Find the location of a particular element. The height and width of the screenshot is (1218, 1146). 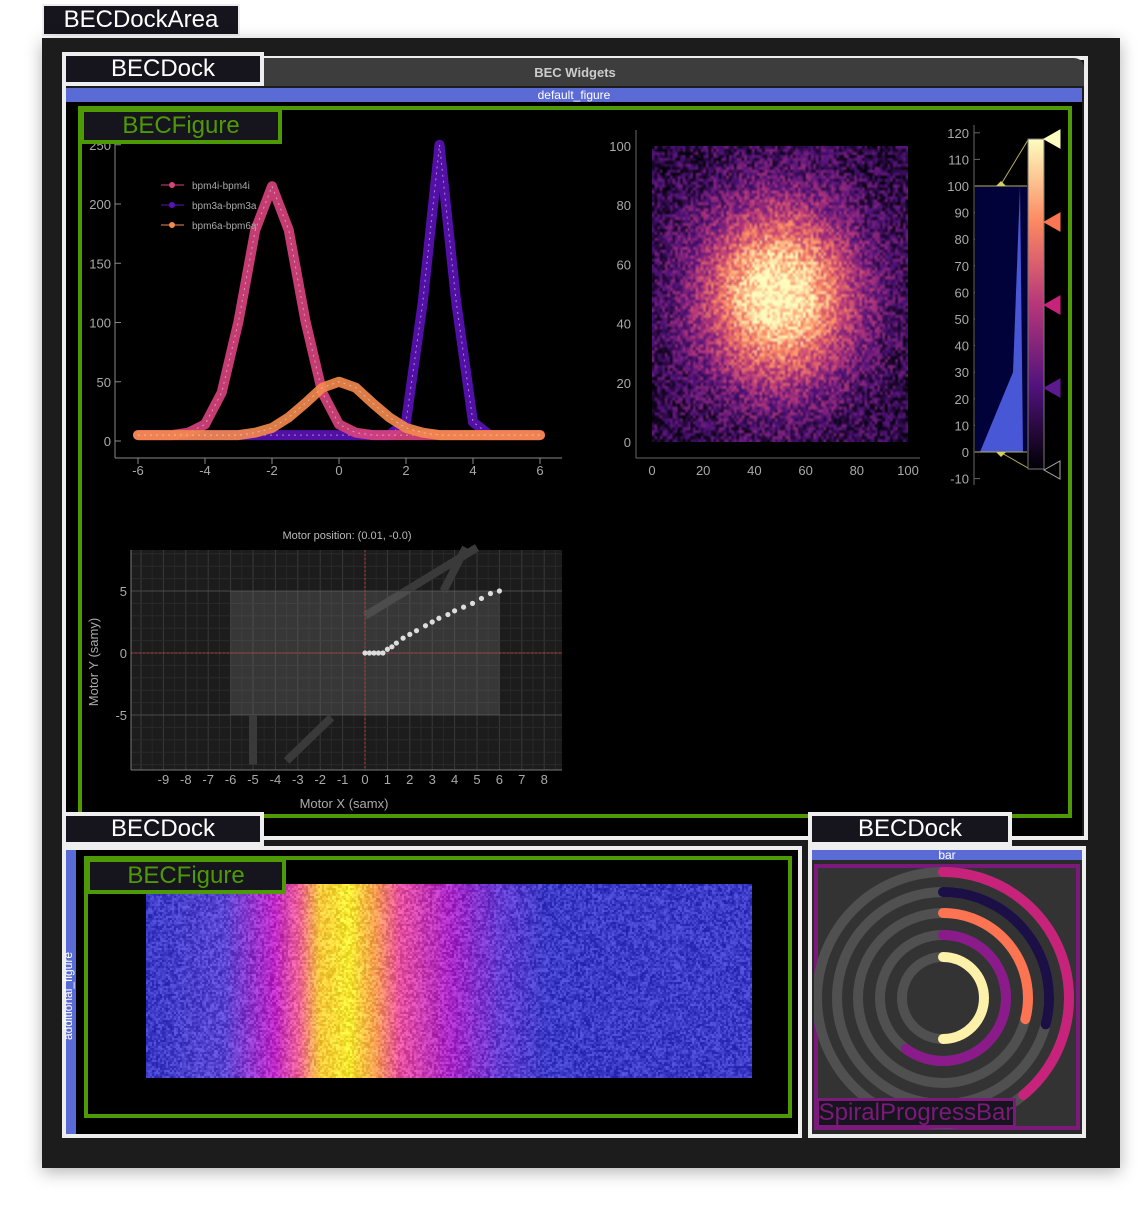

histogram-tick-label: 120 is located at coordinates (958, 133).